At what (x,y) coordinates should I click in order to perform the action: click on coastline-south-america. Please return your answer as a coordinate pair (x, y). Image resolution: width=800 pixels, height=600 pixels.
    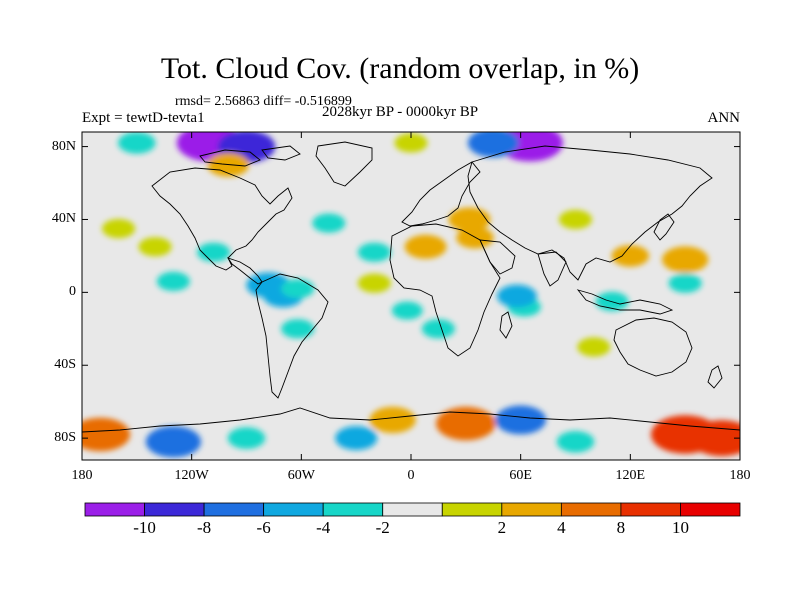
    Looking at the image, I should click on (292, 336).